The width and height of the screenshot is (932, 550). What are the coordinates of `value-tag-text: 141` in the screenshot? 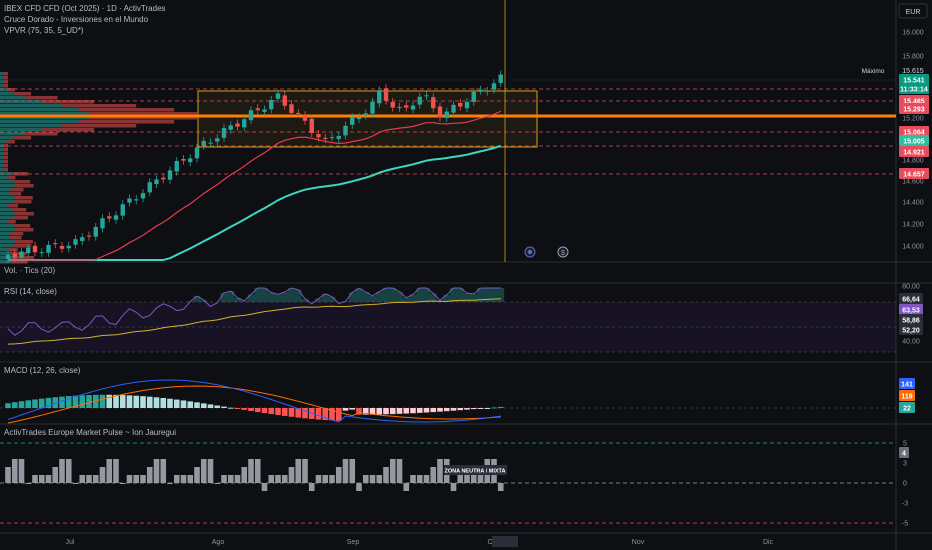 It's located at (907, 385).